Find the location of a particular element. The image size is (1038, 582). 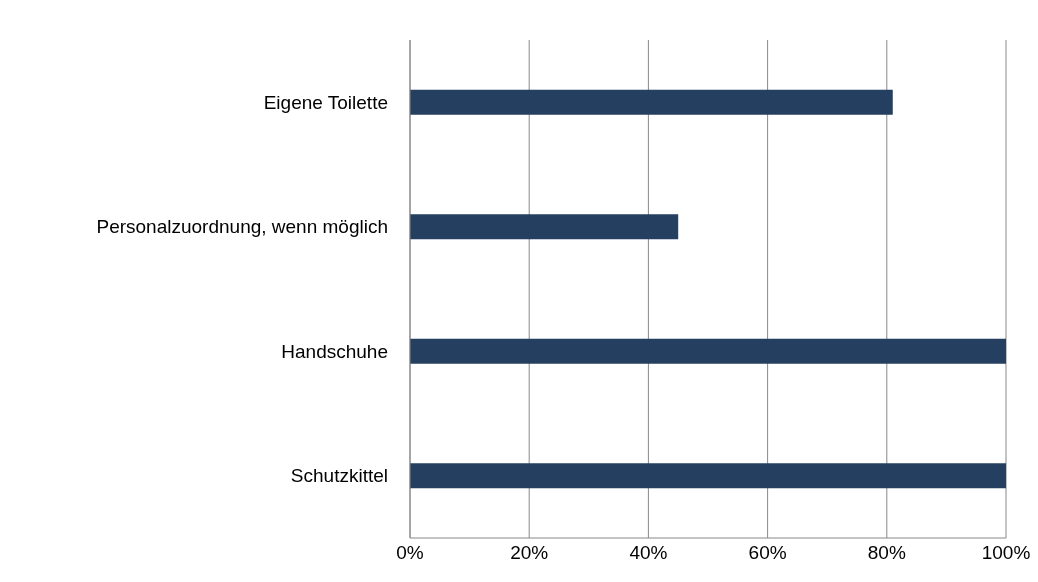

x-tick-label: 80% is located at coordinates (886, 553).